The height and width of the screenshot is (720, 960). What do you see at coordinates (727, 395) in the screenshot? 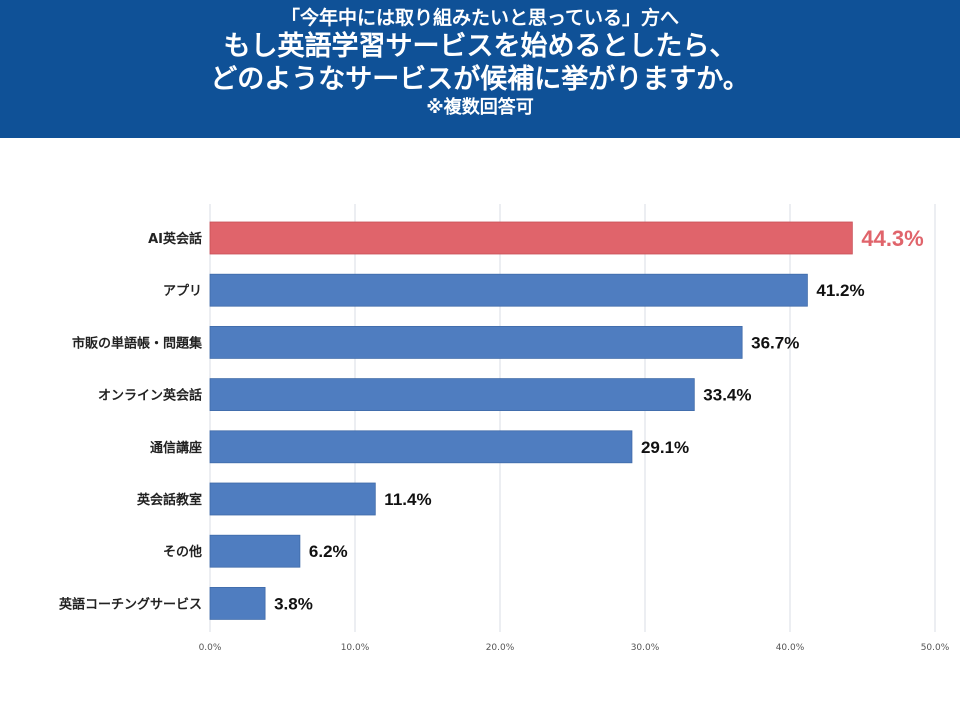
I see `value-label: 33.4%` at bounding box center [727, 395].